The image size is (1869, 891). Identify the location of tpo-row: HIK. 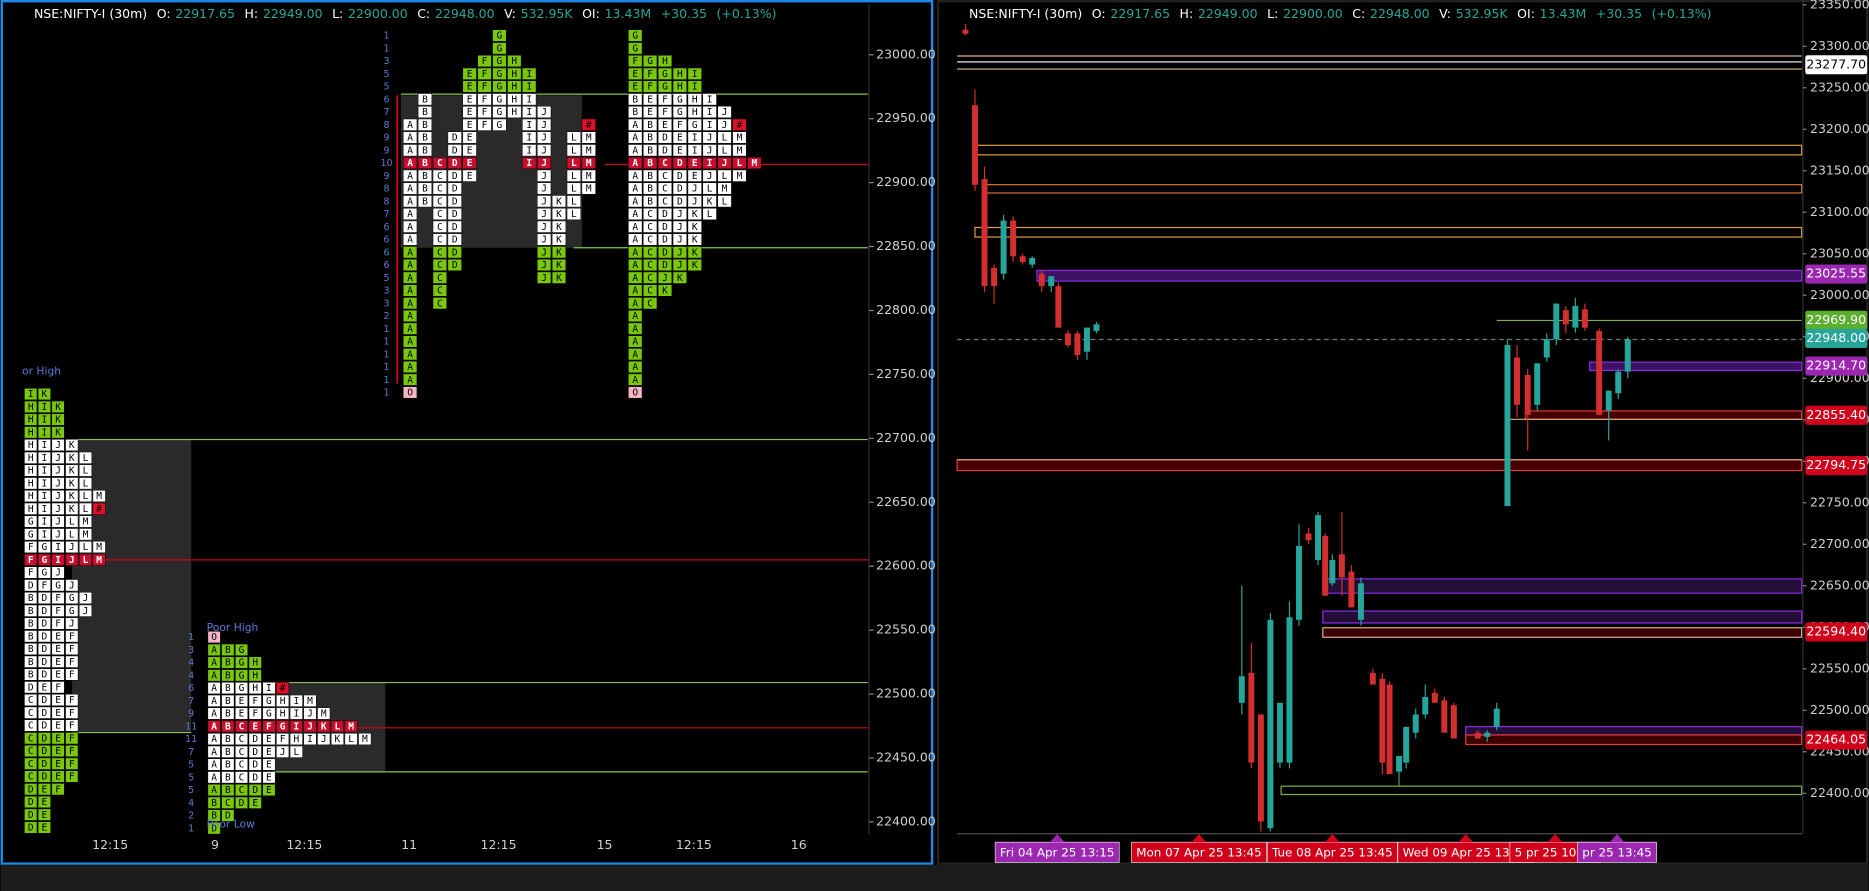
(44, 420).